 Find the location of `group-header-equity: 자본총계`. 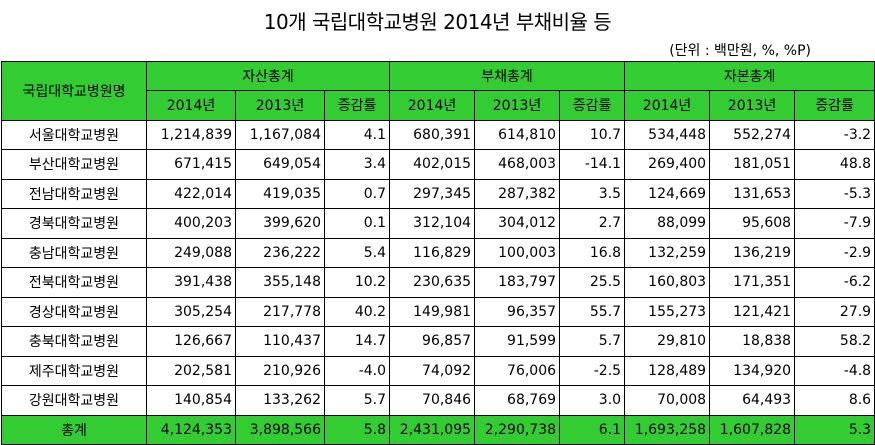

group-header-equity: 자본총계 is located at coordinates (749, 76).